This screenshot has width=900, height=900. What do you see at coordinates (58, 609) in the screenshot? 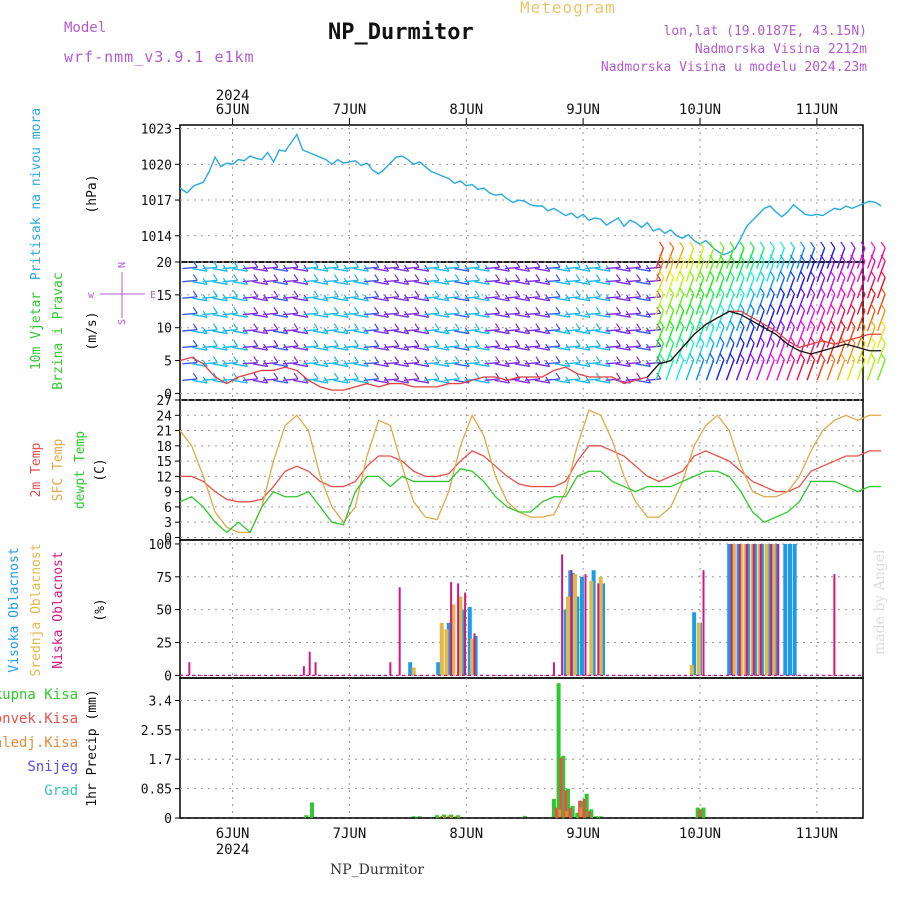
I see `cloud-low-side-label: Niska Oblacnost` at bounding box center [58, 609].